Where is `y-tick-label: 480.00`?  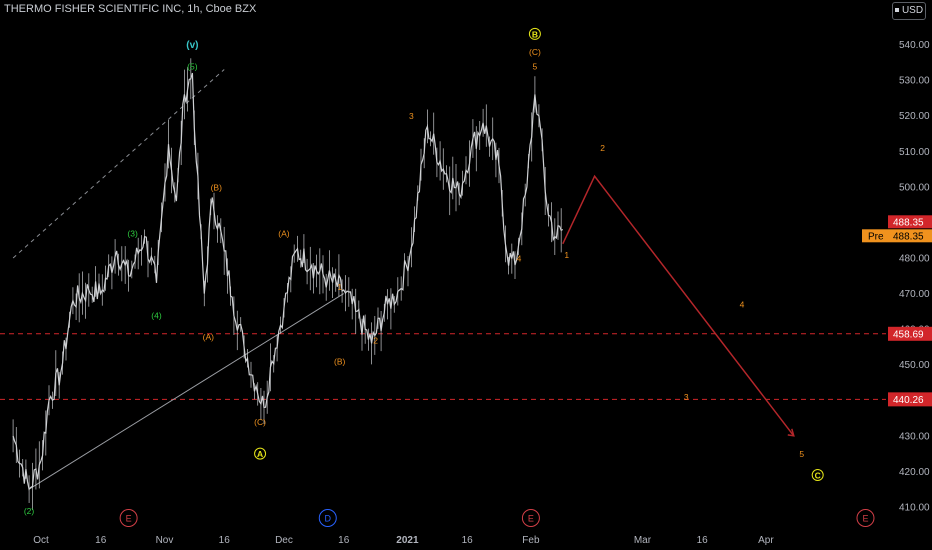
y-tick-label: 480.00 is located at coordinates (914, 259).